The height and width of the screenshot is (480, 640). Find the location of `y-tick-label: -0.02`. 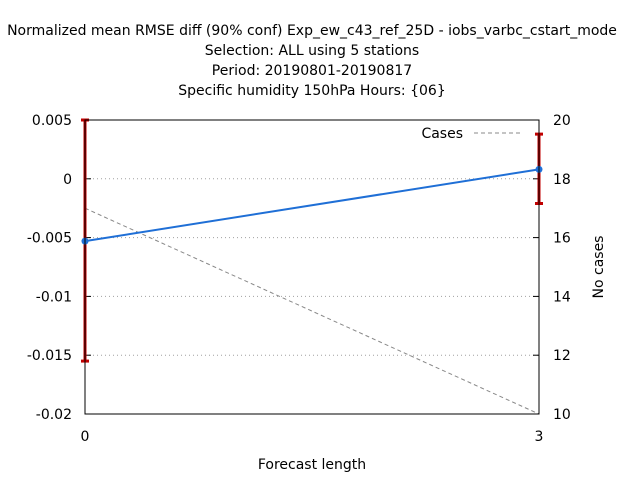

y-tick-label: -0.02 is located at coordinates (54, 415).